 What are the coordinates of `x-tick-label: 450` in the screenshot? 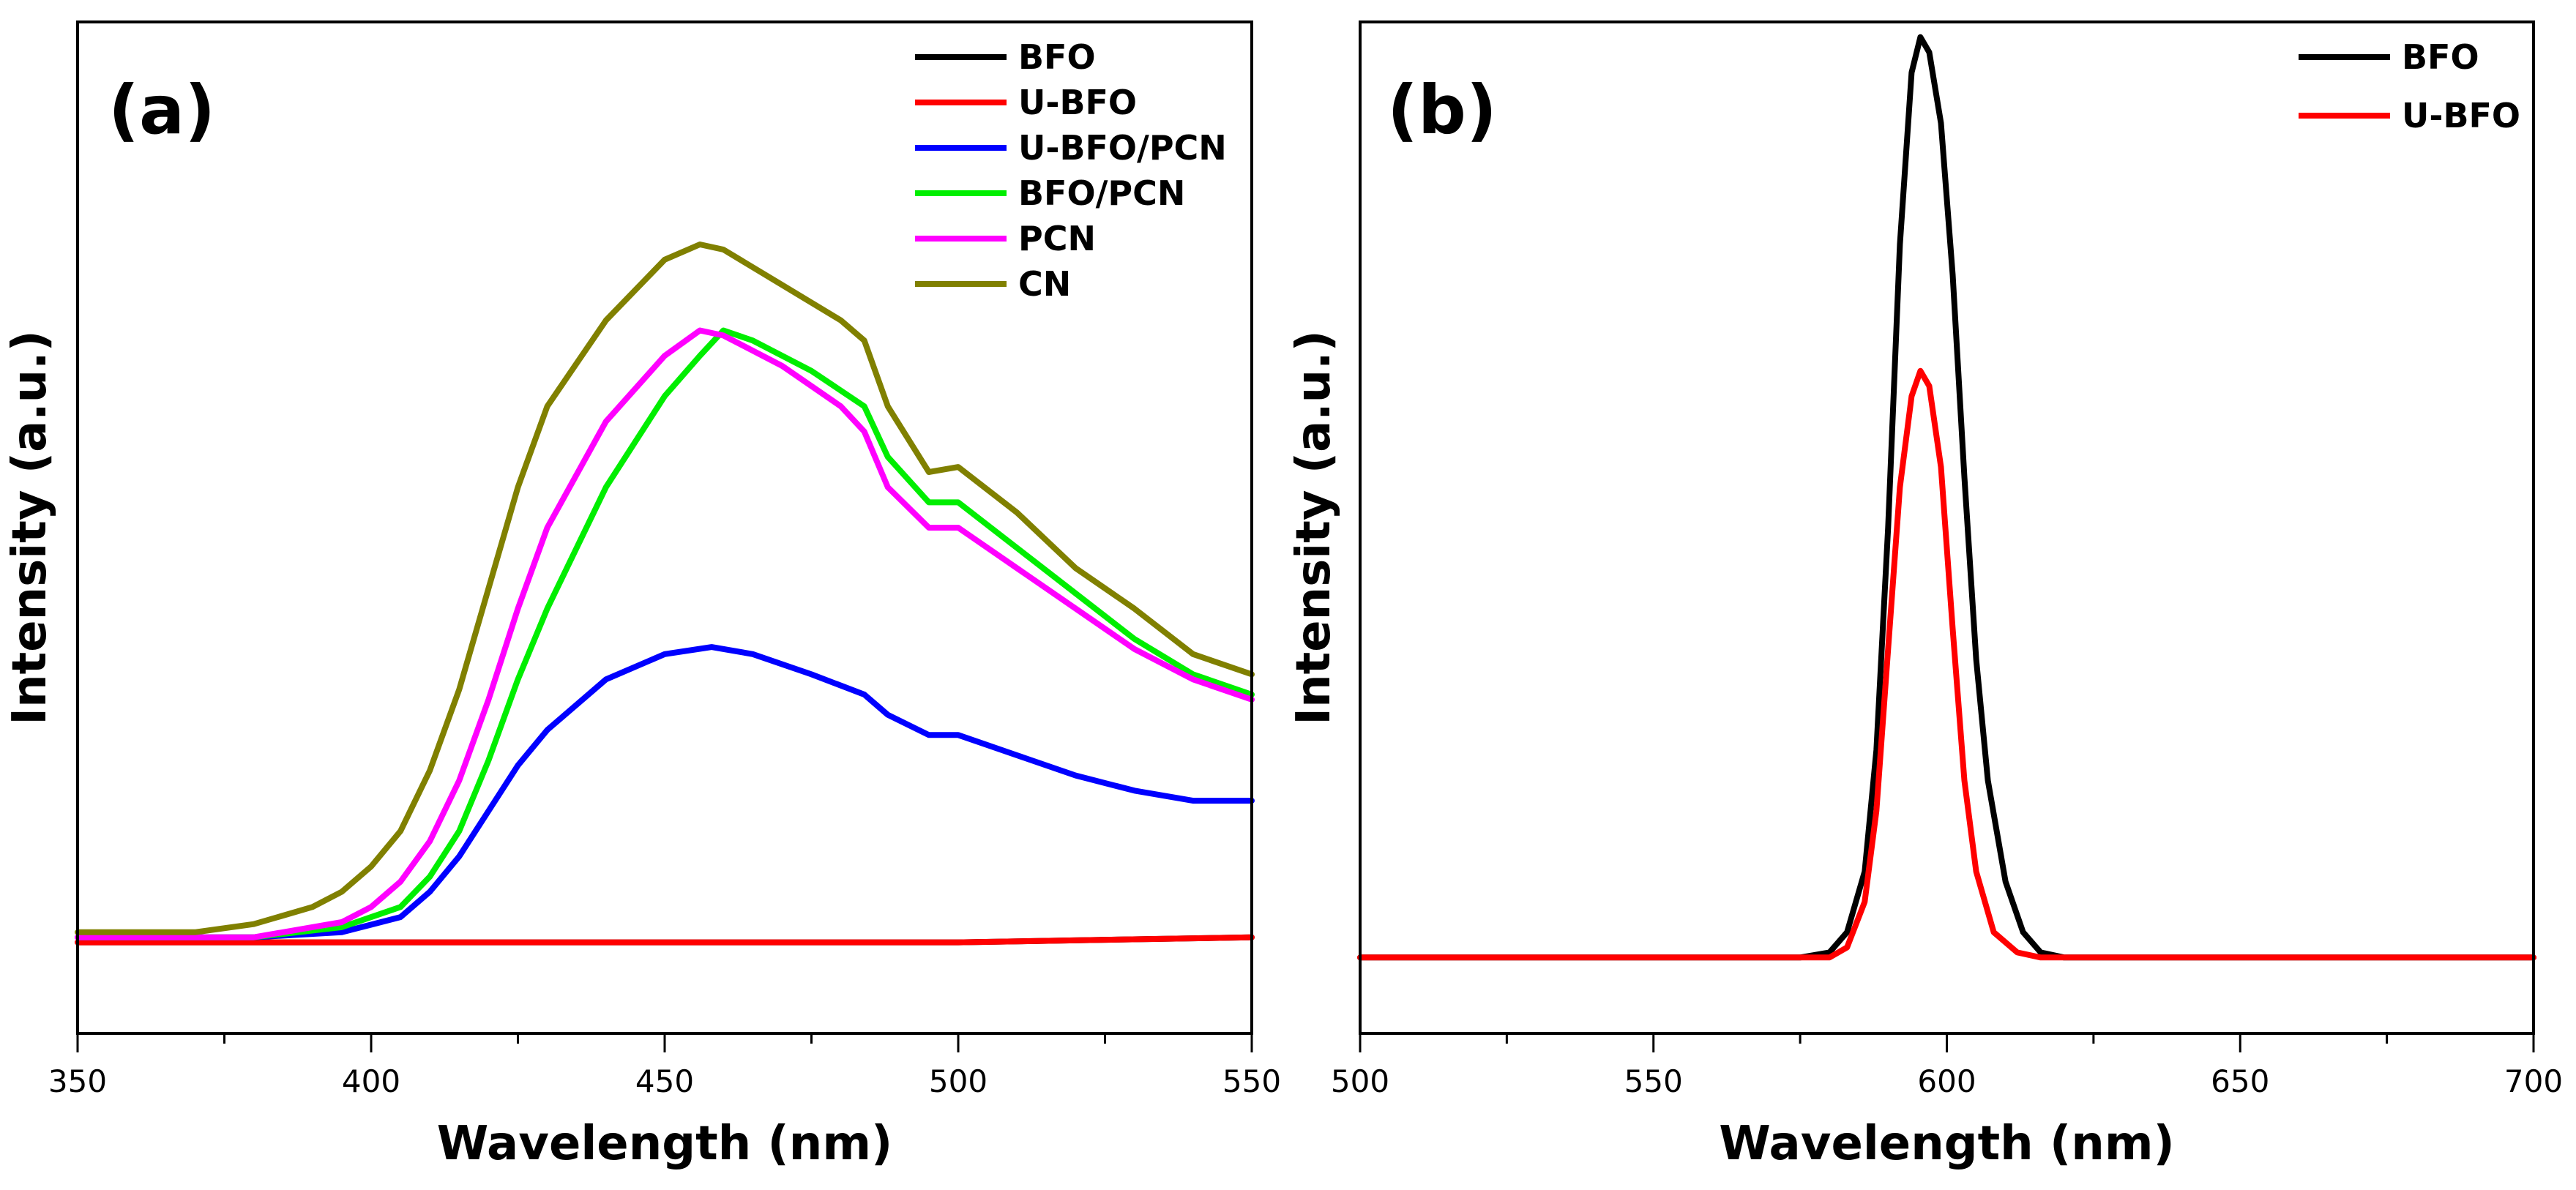 It's located at (664, 1081).